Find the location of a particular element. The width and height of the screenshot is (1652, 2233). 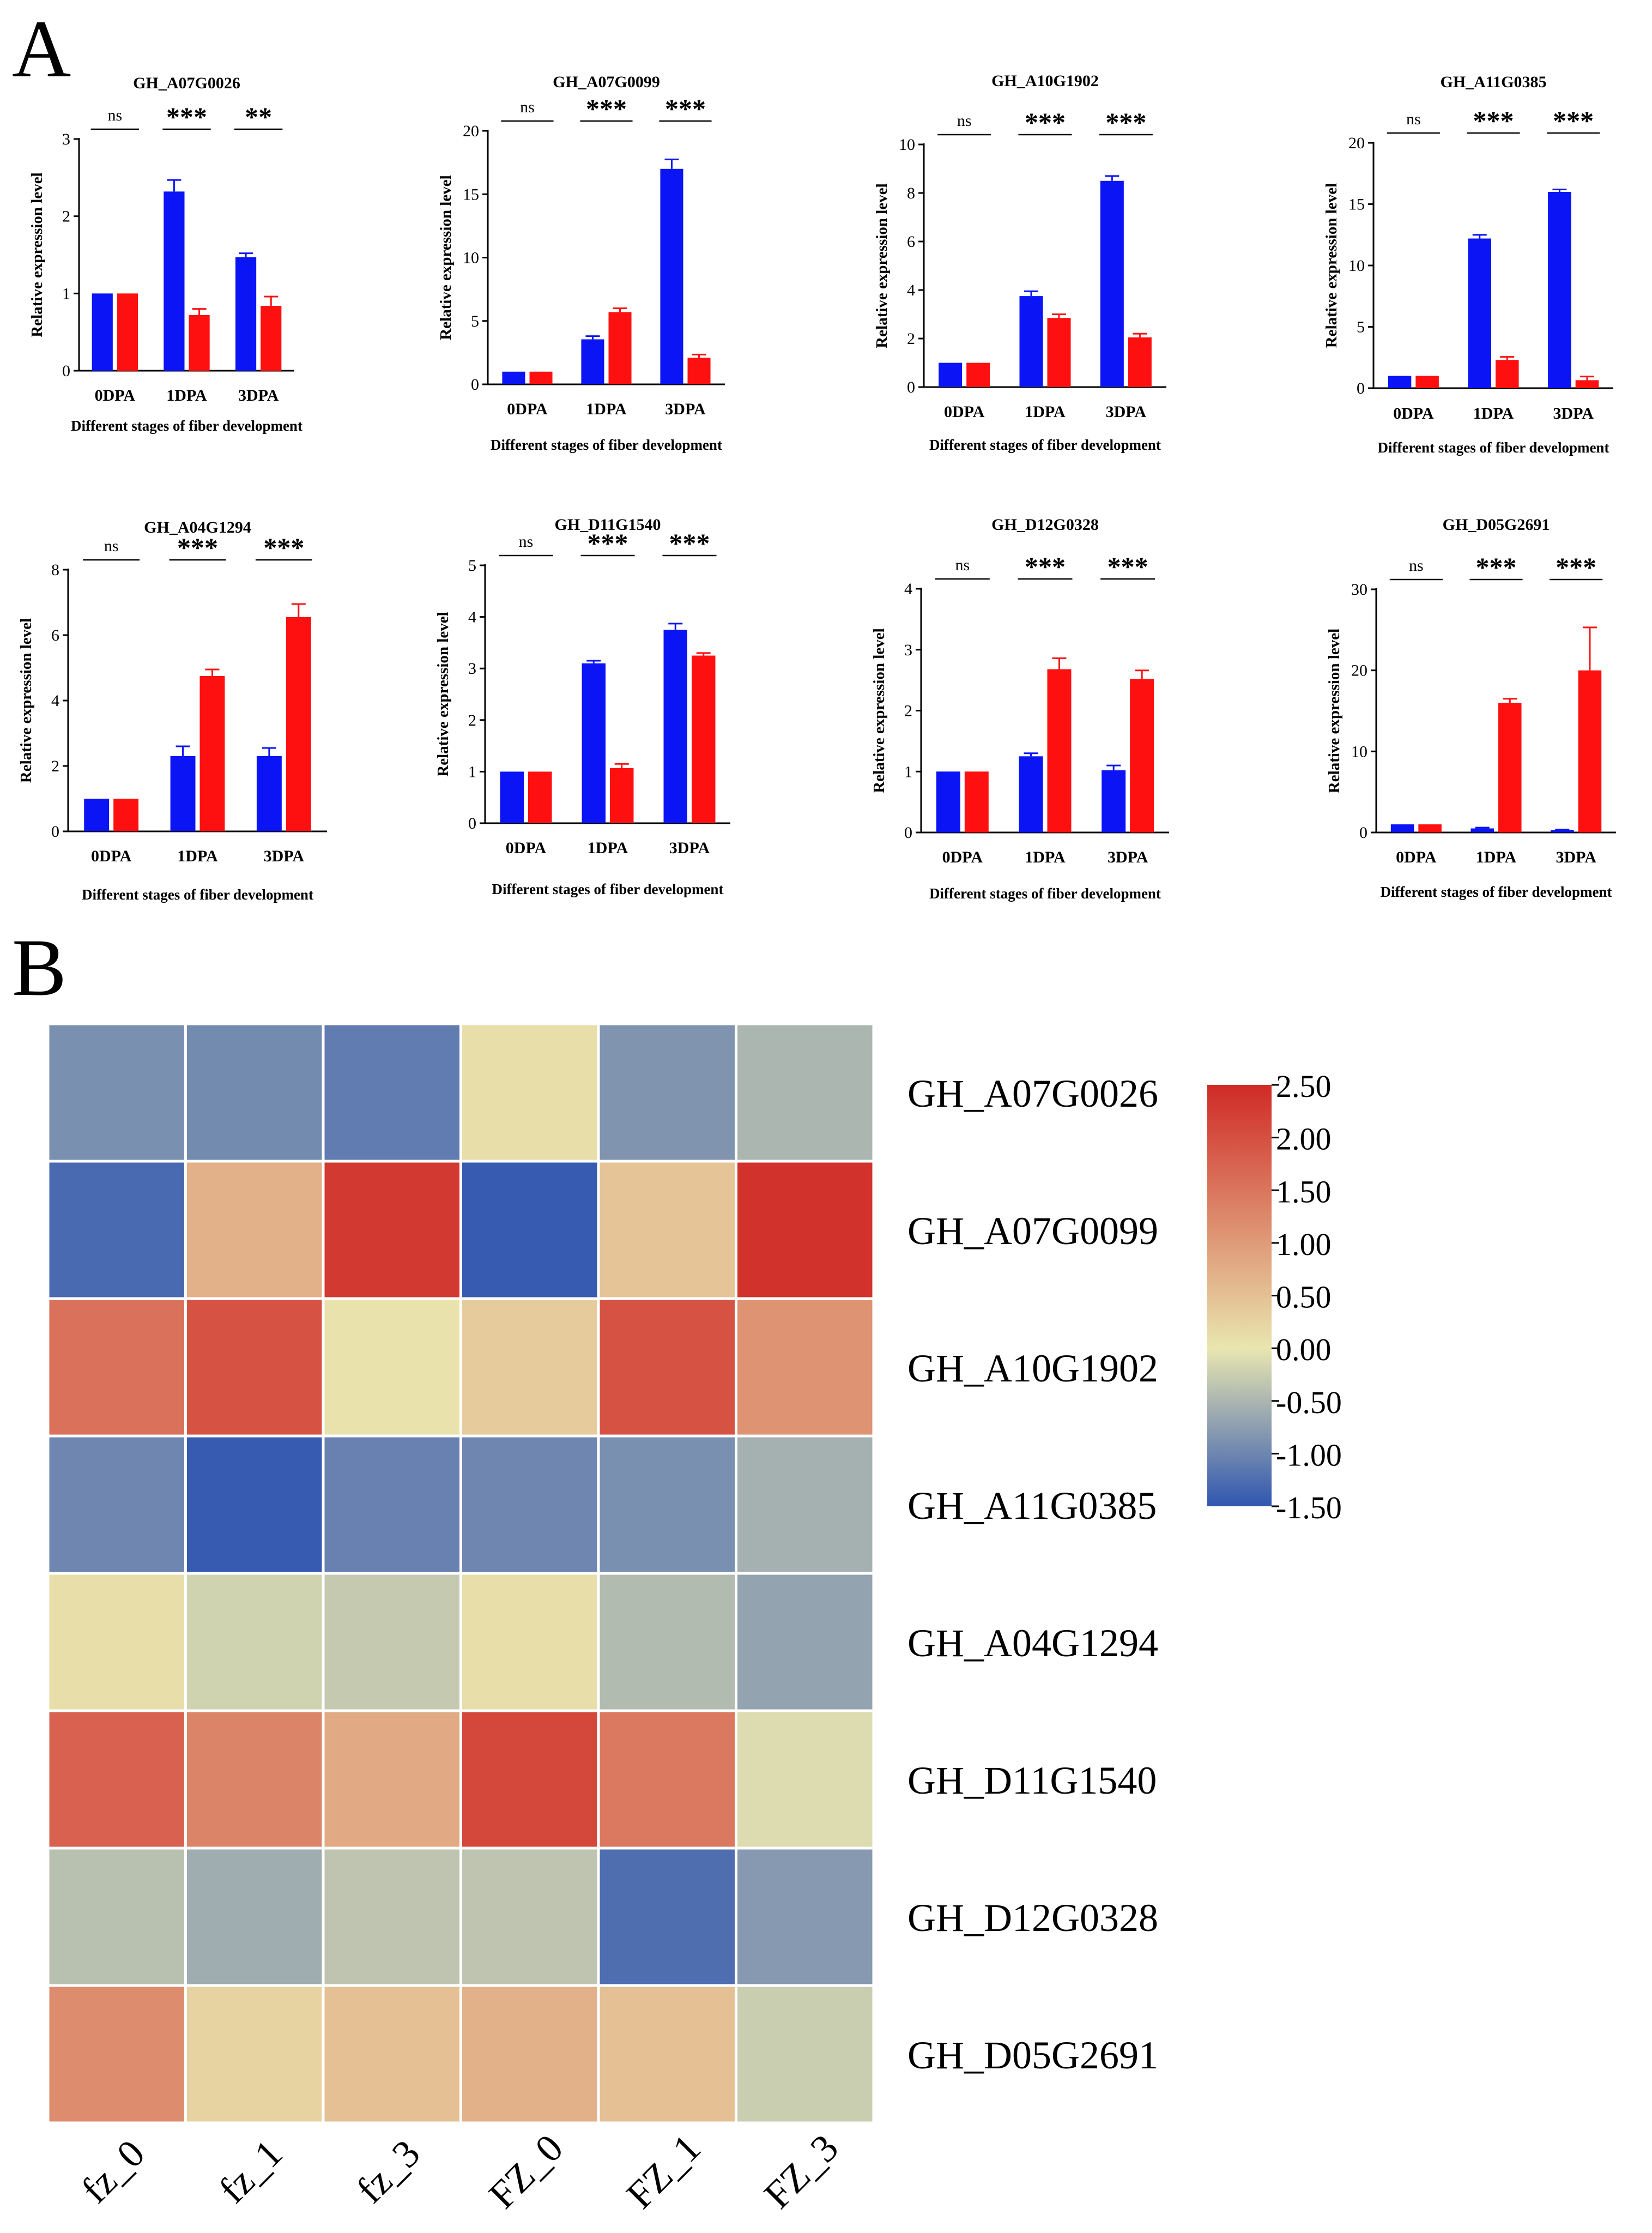

chart-title: GH_D11G1540 is located at coordinates (607, 525).